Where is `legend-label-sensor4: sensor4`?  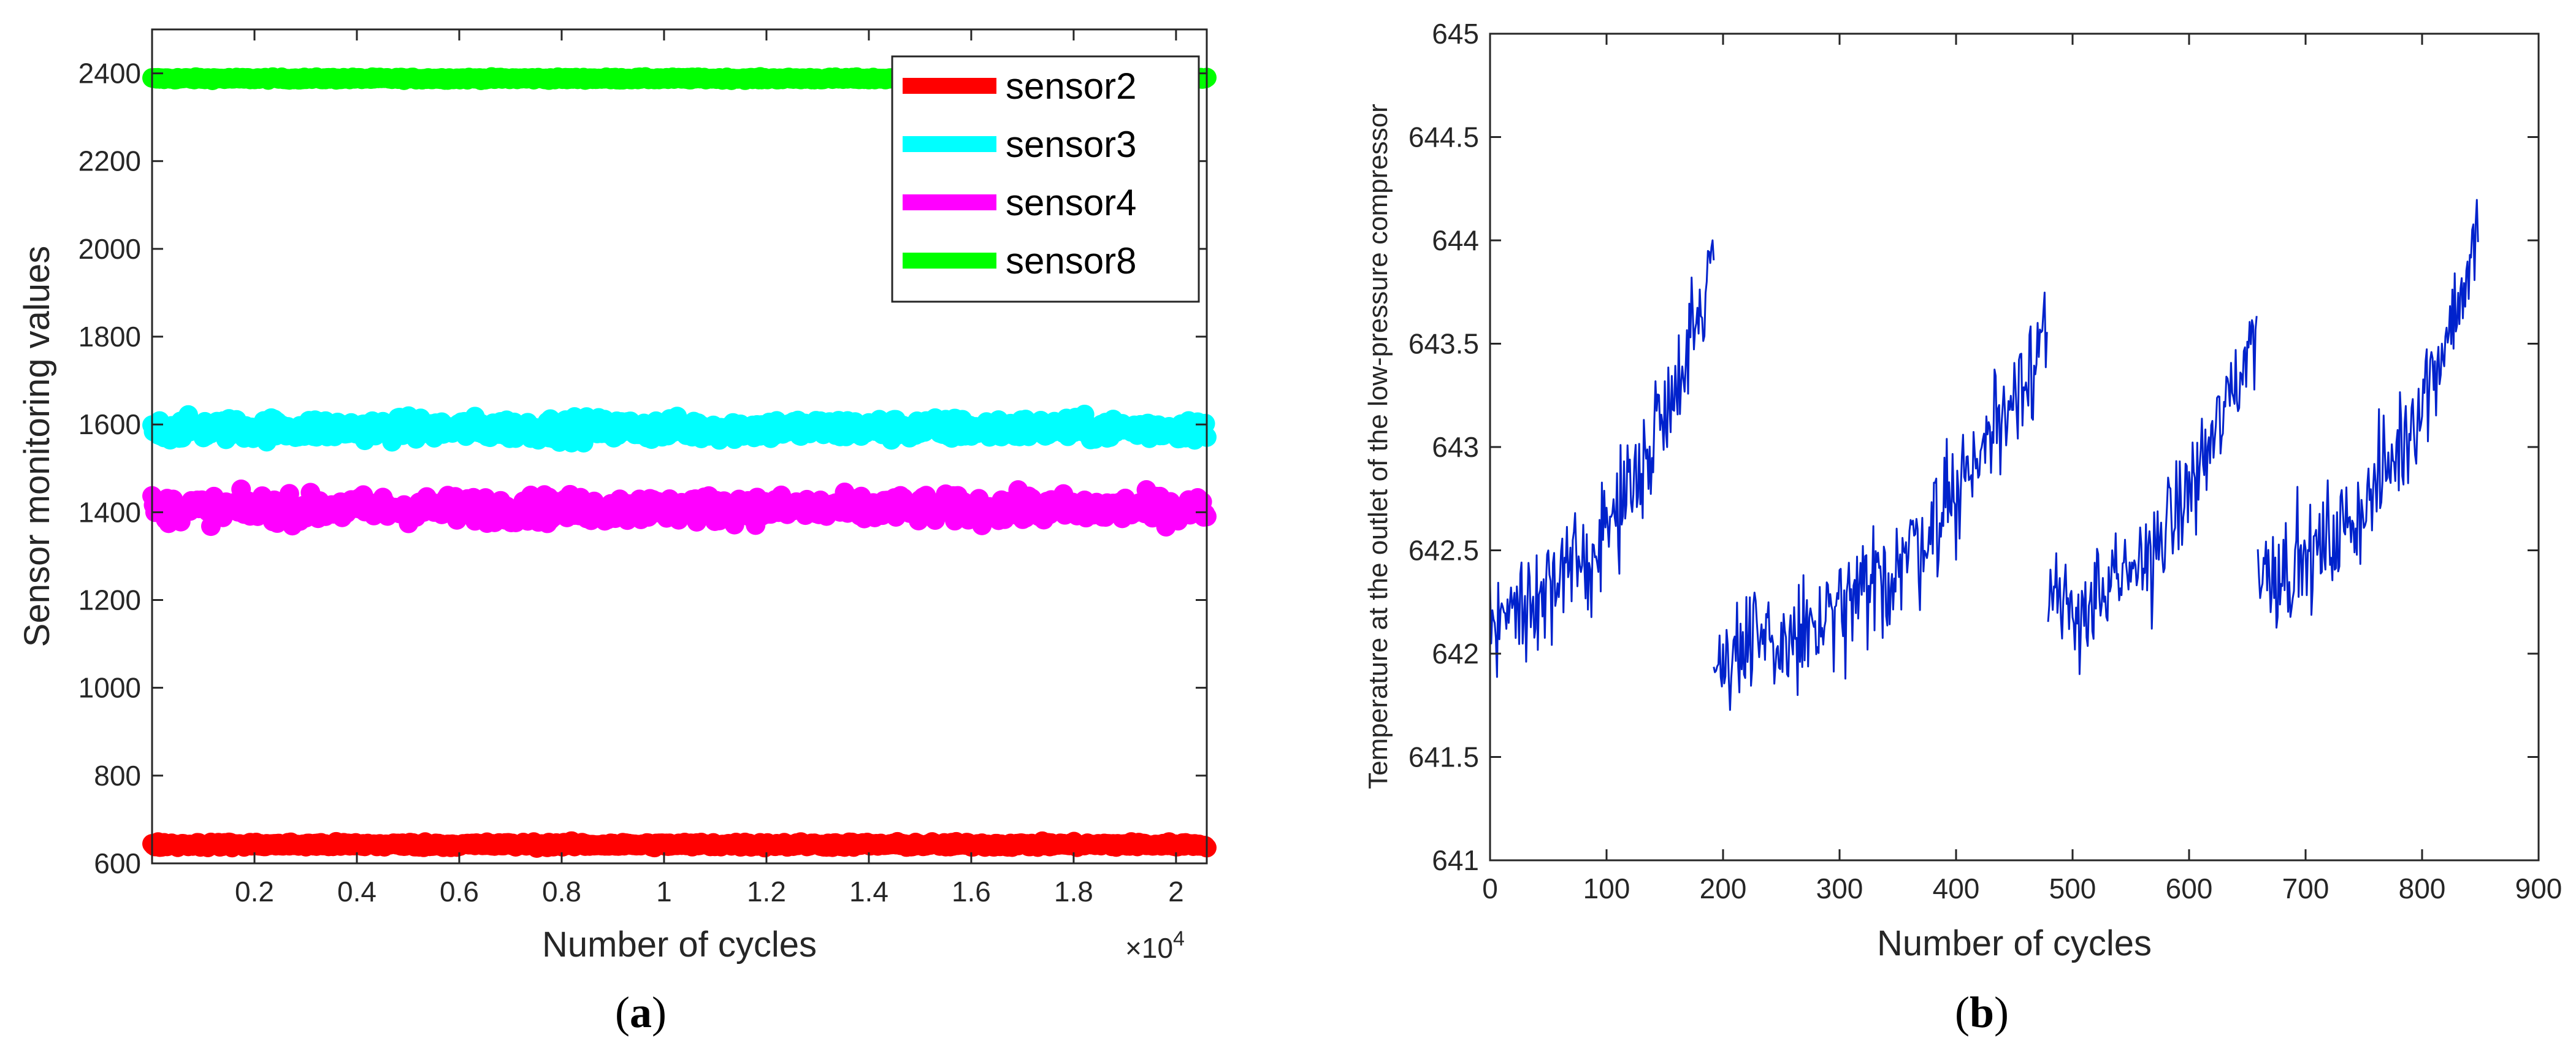 legend-label-sensor4: sensor4 is located at coordinates (1071, 202).